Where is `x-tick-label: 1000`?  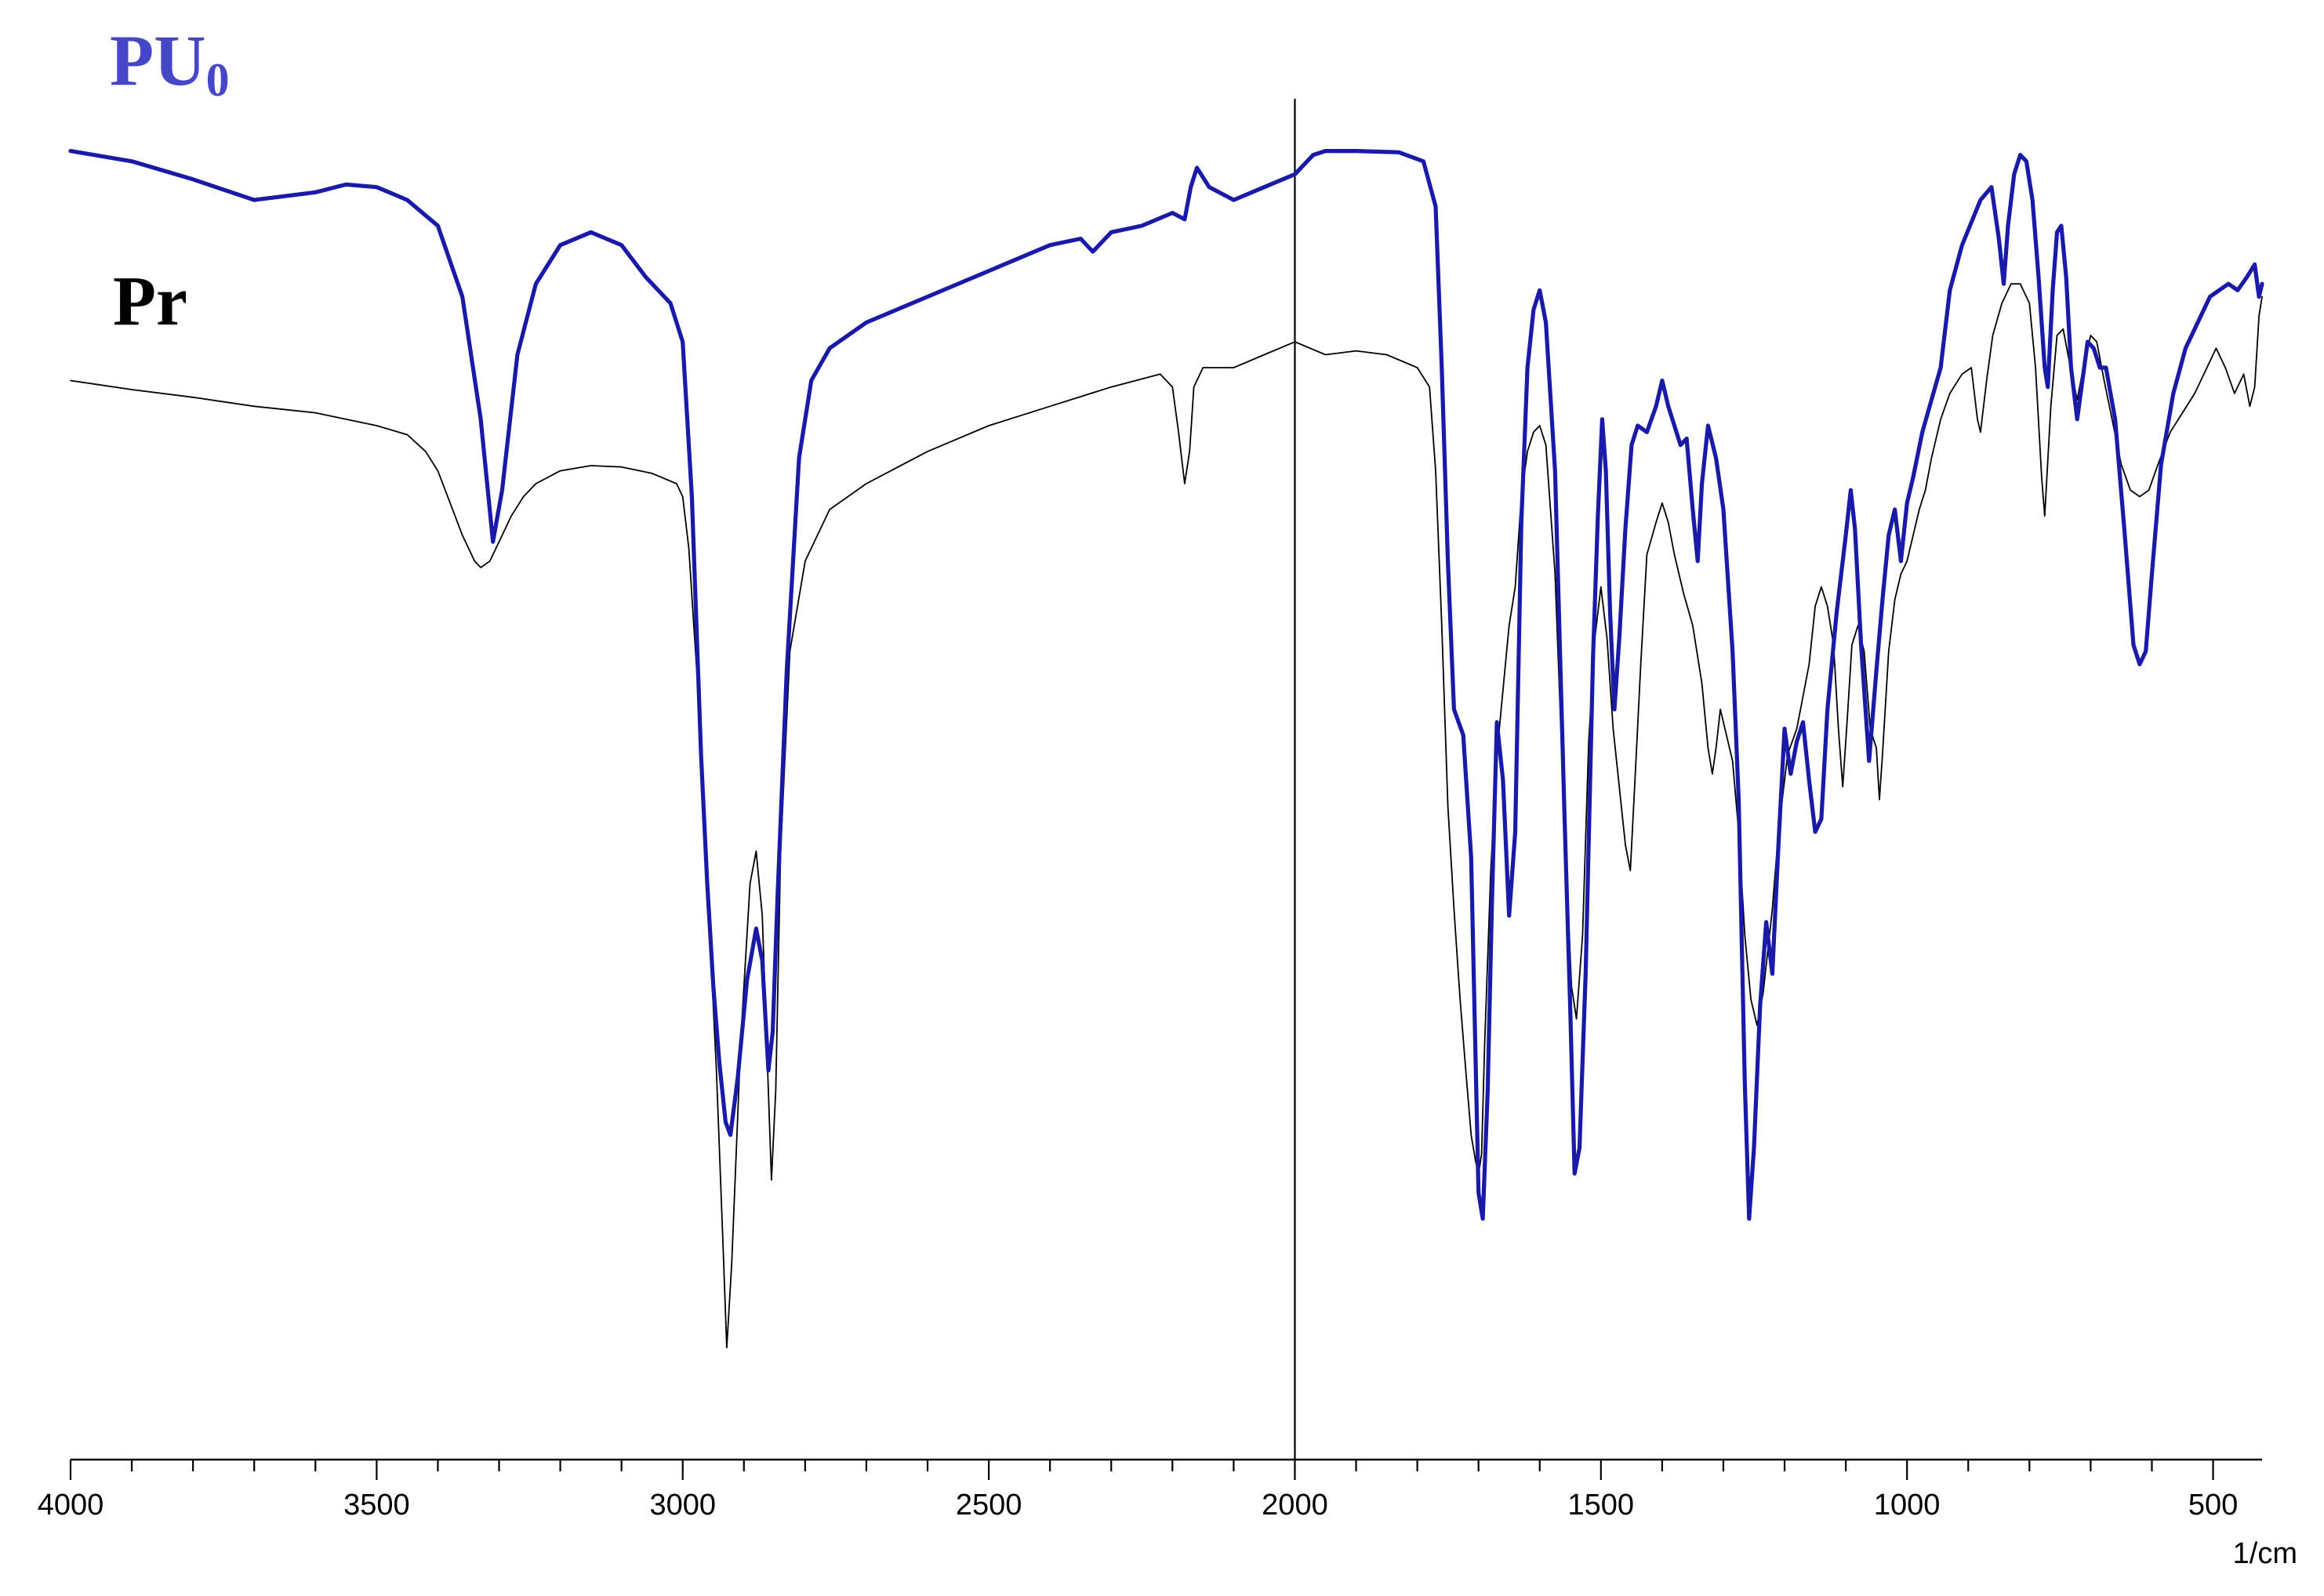
x-tick-label: 1000 is located at coordinates (1907, 1505).